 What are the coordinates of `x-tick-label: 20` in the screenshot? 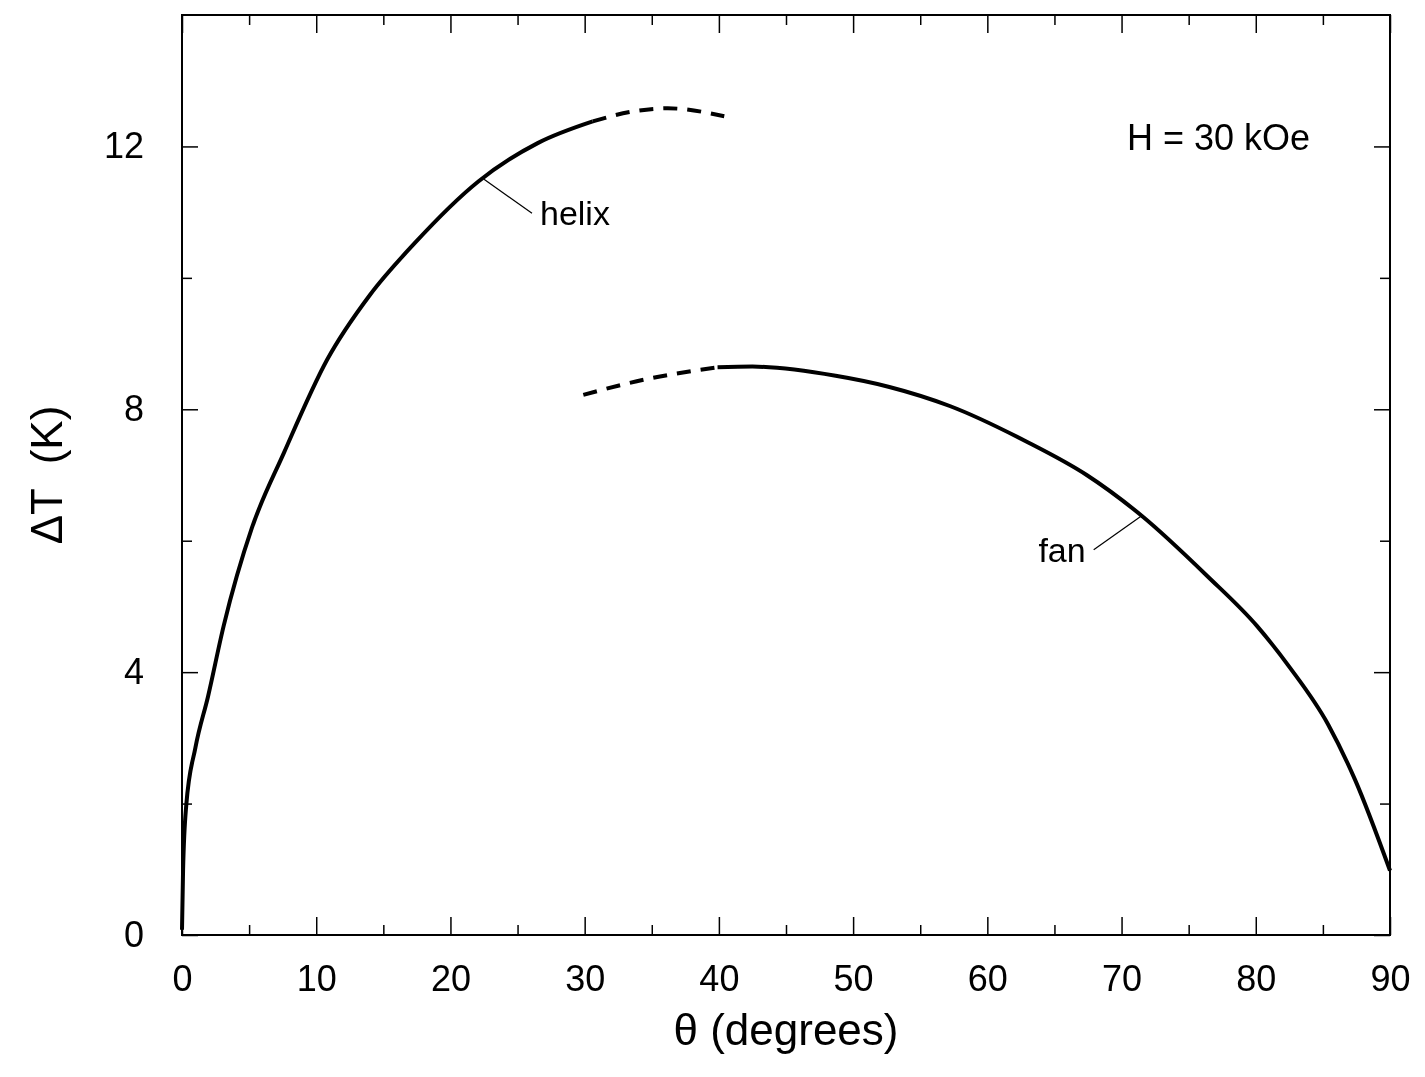 It's located at (450, 978).